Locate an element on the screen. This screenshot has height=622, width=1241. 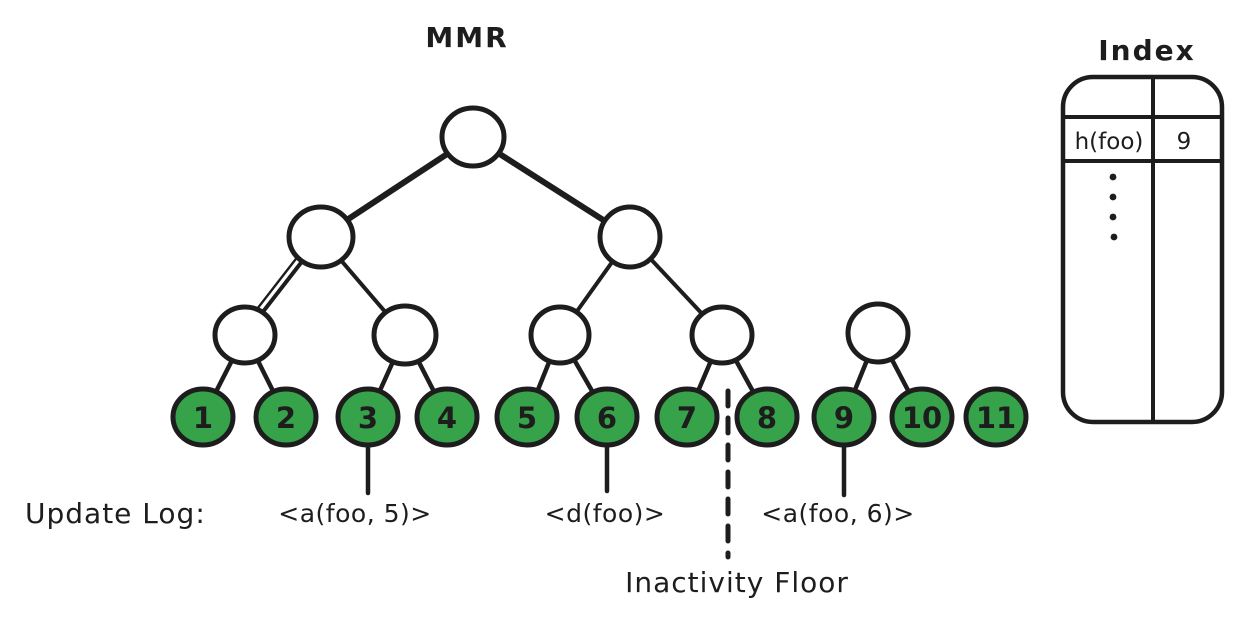
index-row-key: h(foo) is located at coordinates (1109, 142).